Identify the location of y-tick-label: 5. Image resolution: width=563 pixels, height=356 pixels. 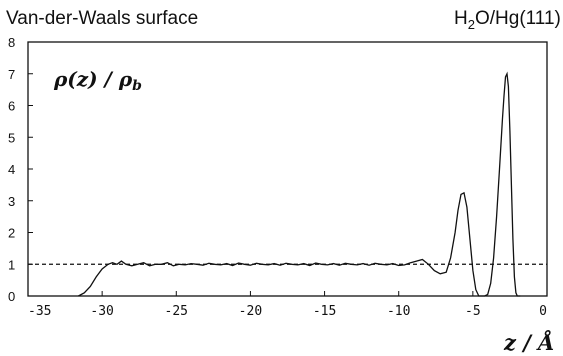
(11, 137).